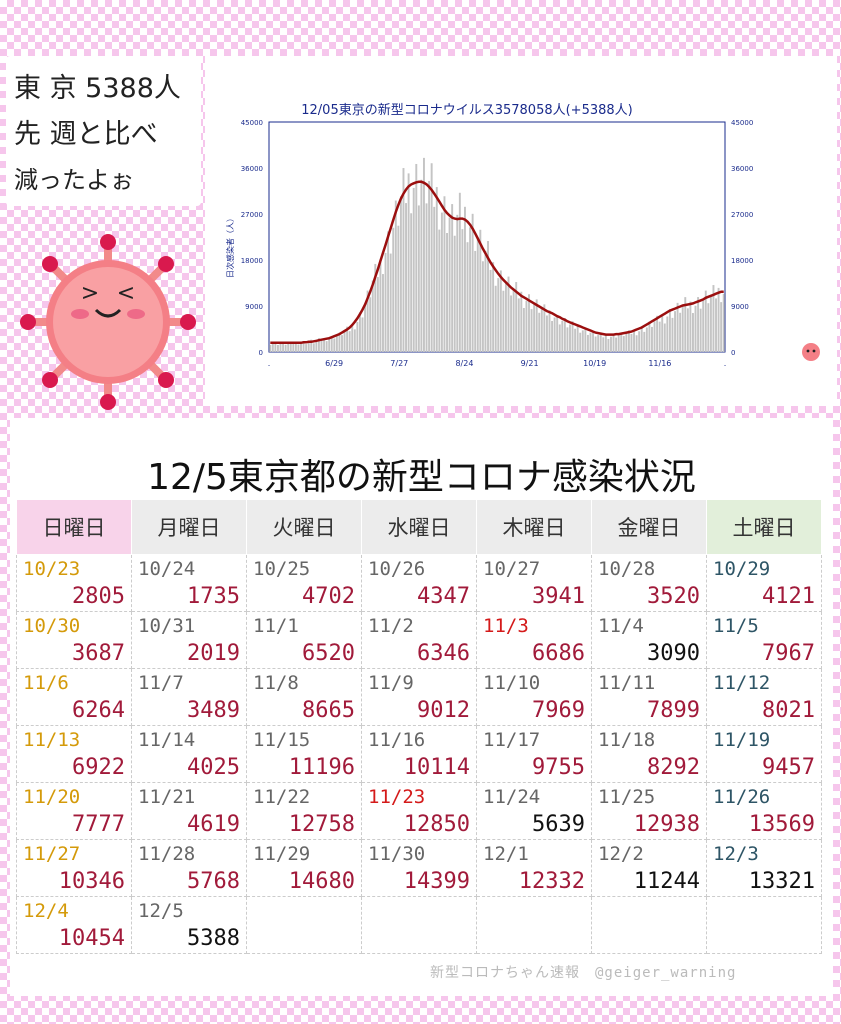 Image resolution: width=841 pixels, height=1024 pixels. Describe the element at coordinates (649, 527) in the screenshot. I see `header-5: 金曜日` at that location.